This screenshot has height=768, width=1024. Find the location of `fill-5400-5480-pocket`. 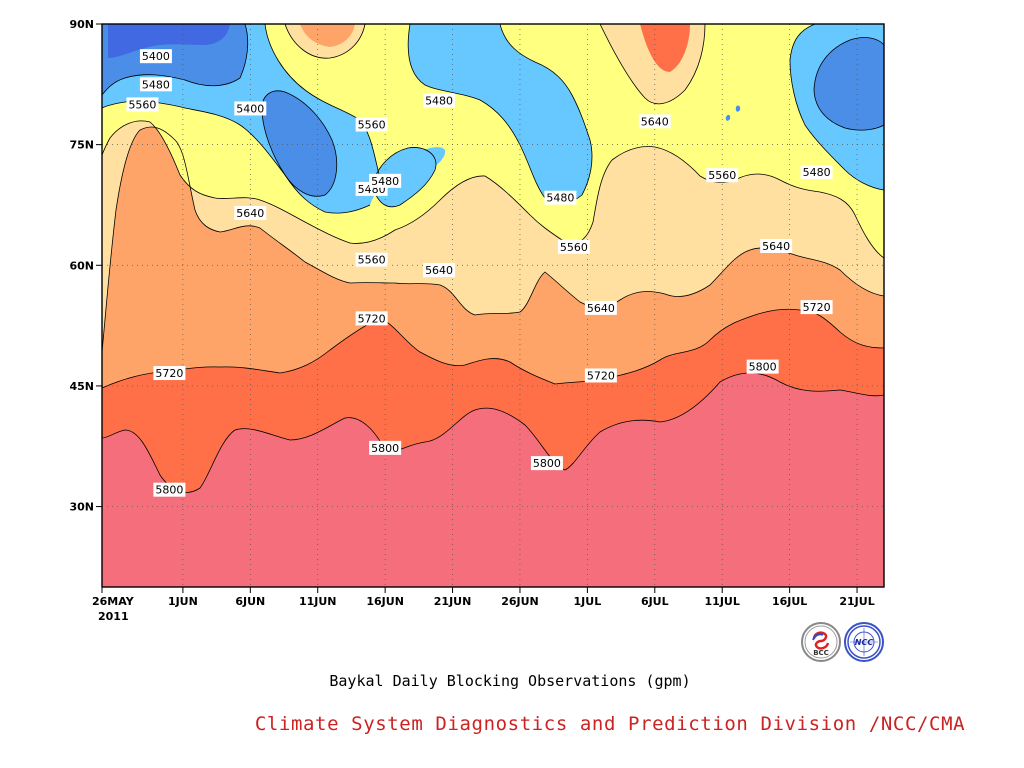

fill-5400-5480-pocket is located at coordinates (404, 177).